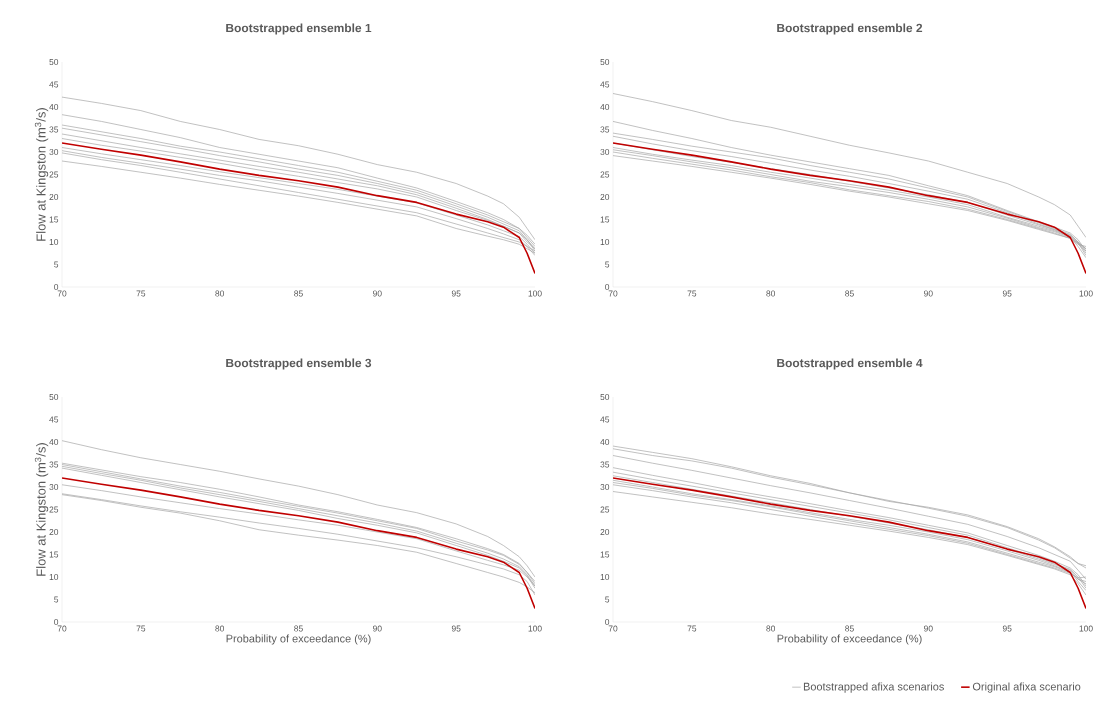 The image size is (1100, 712). What do you see at coordinates (850, 364) in the screenshot?
I see `chart-title: Bootstrapped ensemble 4` at bounding box center [850, 364].